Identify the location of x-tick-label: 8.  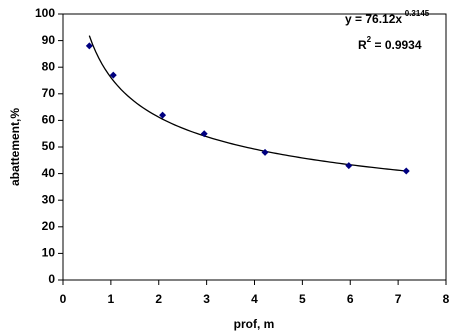
(446, 299).